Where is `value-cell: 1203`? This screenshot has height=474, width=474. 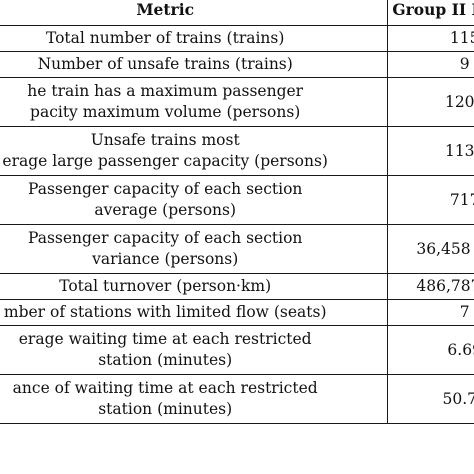 value-cell: 1203 is located at coordinates (430, 102).